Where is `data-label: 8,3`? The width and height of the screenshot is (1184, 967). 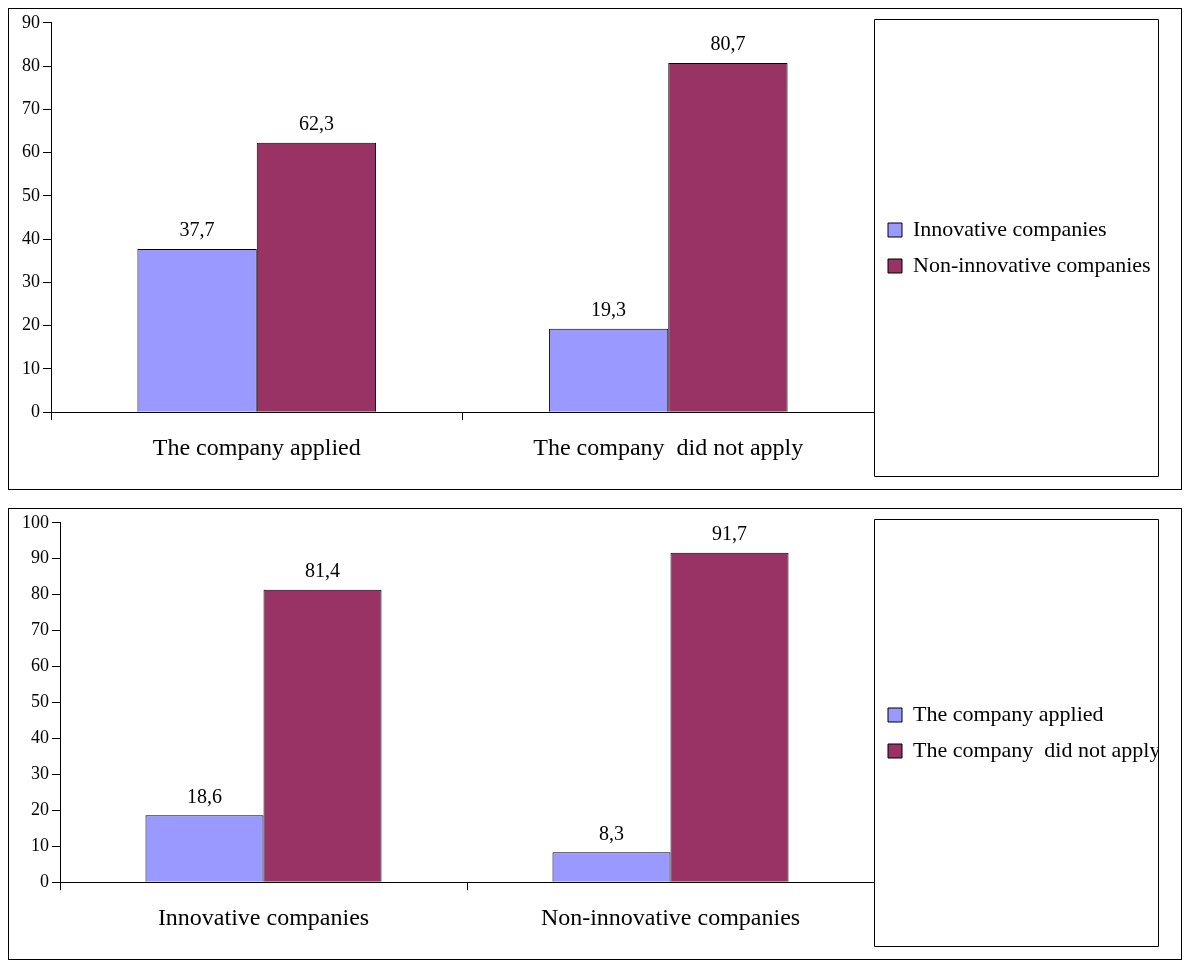
data-label: 8,3 is located at coordinates (611, 832).